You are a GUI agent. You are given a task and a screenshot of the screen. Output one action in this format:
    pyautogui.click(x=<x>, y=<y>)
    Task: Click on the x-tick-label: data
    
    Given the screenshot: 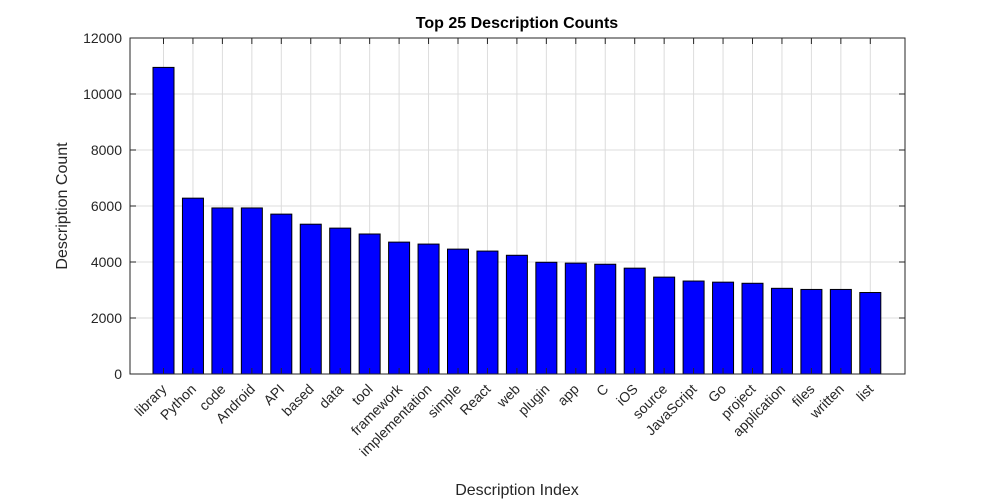 What is the action you would take?
    pyautogui.click(x=331, y=396)
    